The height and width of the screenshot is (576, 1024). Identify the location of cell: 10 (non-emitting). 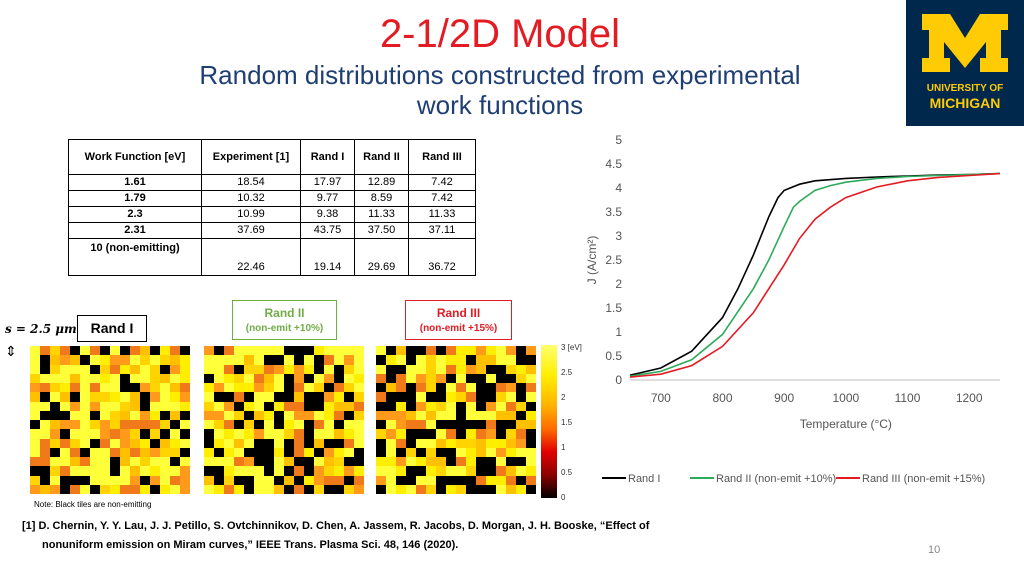
(135, 257).